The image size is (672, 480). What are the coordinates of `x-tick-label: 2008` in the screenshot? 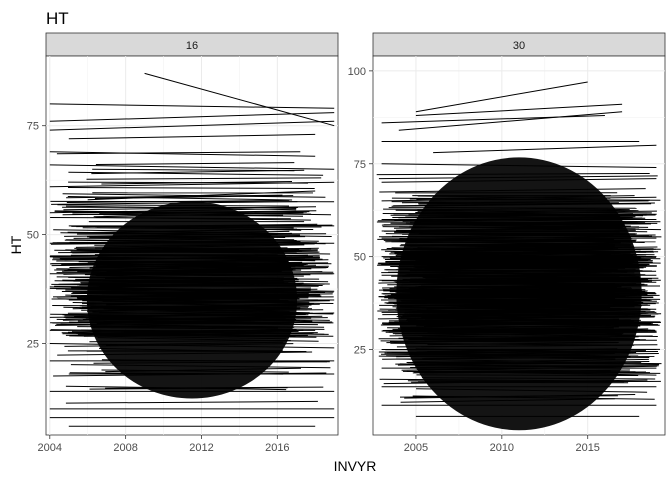 It's located at (125, 448).